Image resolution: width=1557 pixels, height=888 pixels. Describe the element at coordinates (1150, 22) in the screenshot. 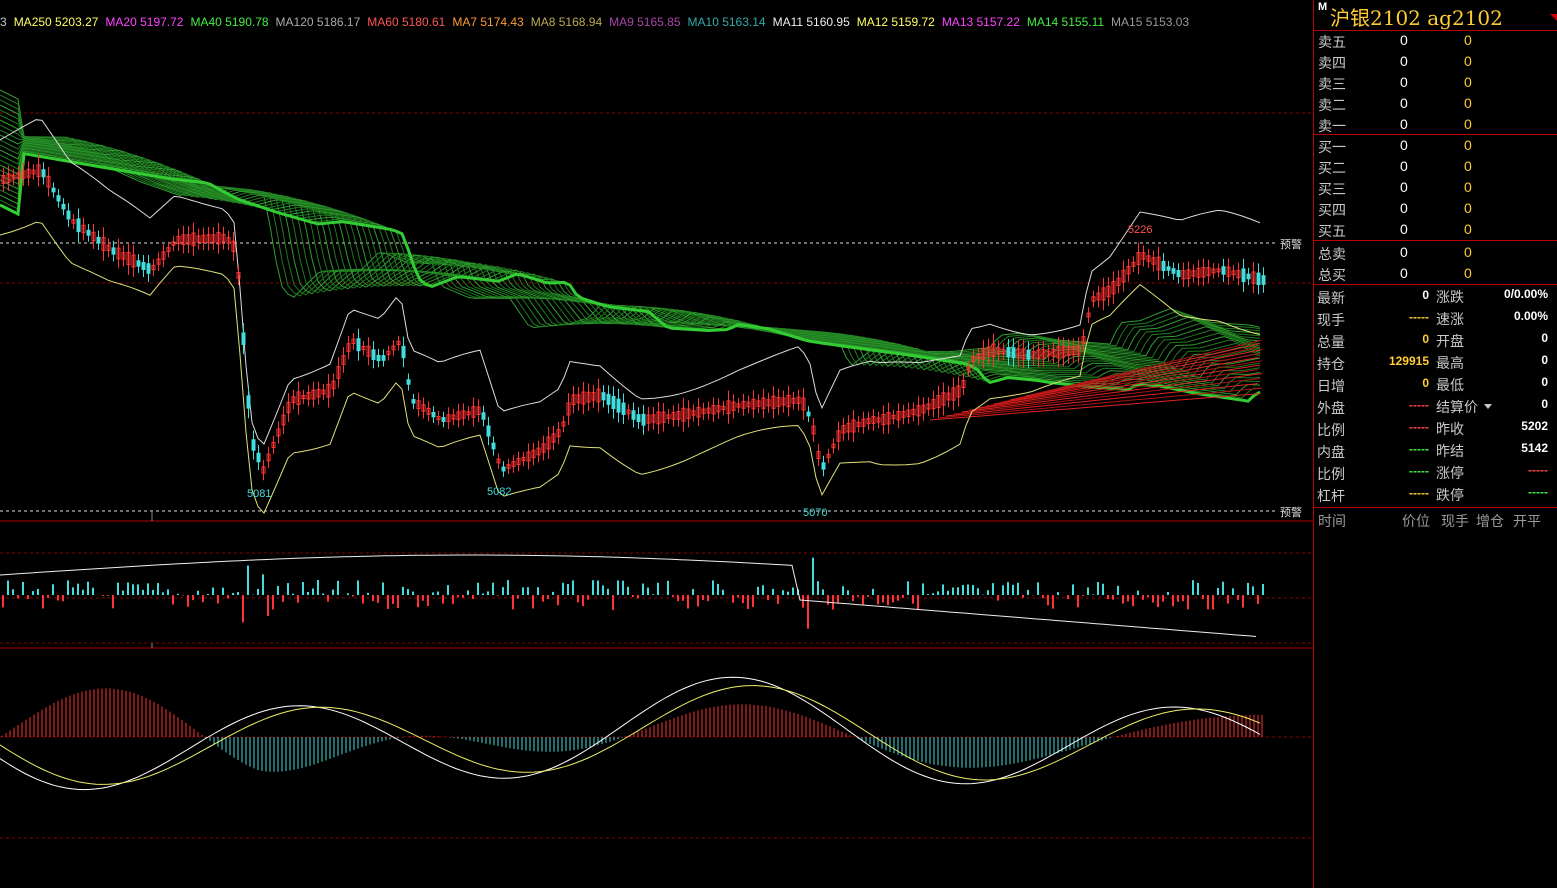

I see `ma-legend-item: MA15 5153.03` at that location.